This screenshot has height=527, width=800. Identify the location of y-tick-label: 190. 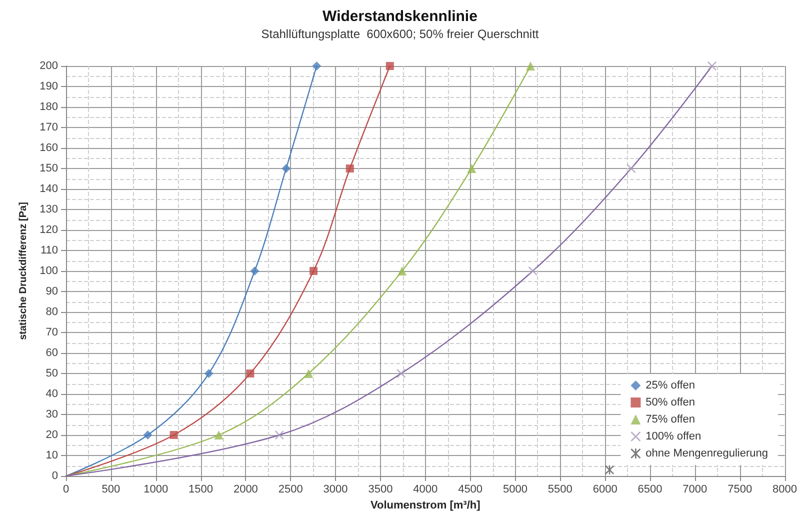
(49, 86).